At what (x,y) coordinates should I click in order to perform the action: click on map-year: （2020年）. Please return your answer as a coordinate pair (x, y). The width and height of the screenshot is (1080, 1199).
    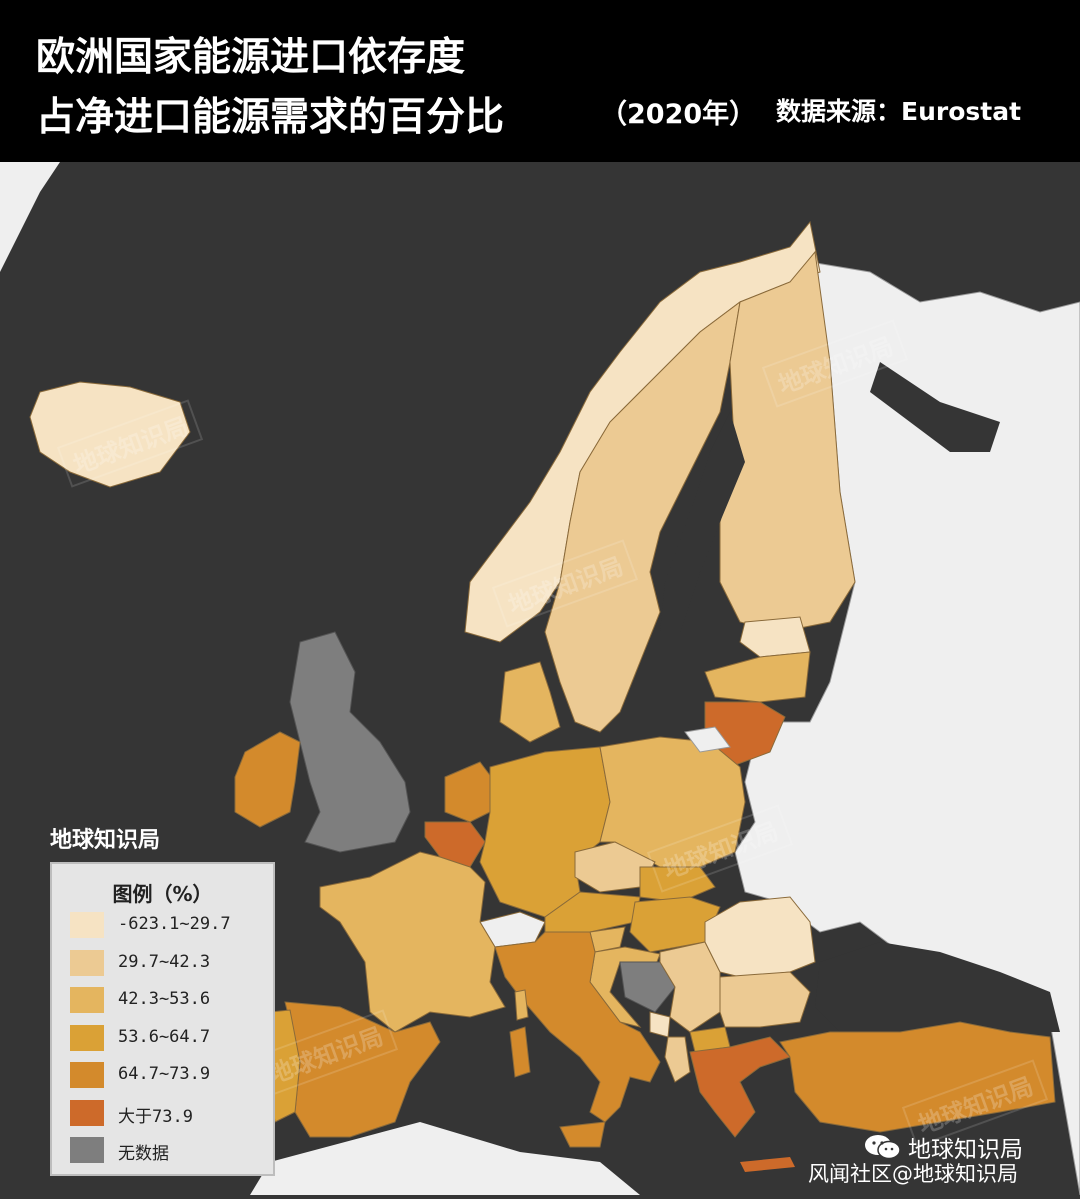
    Looking at the image, I should click on (678, 114).